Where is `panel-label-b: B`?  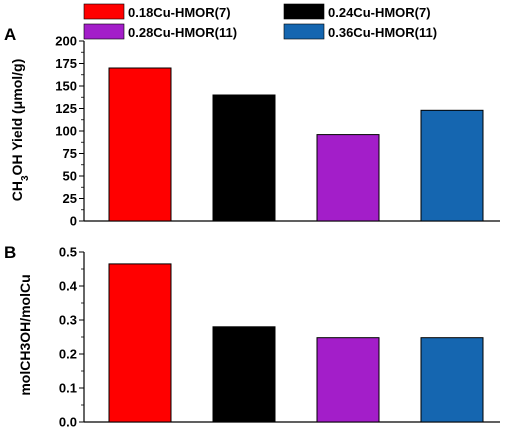 panel-label-b: B is located at coordinates (10, 252).